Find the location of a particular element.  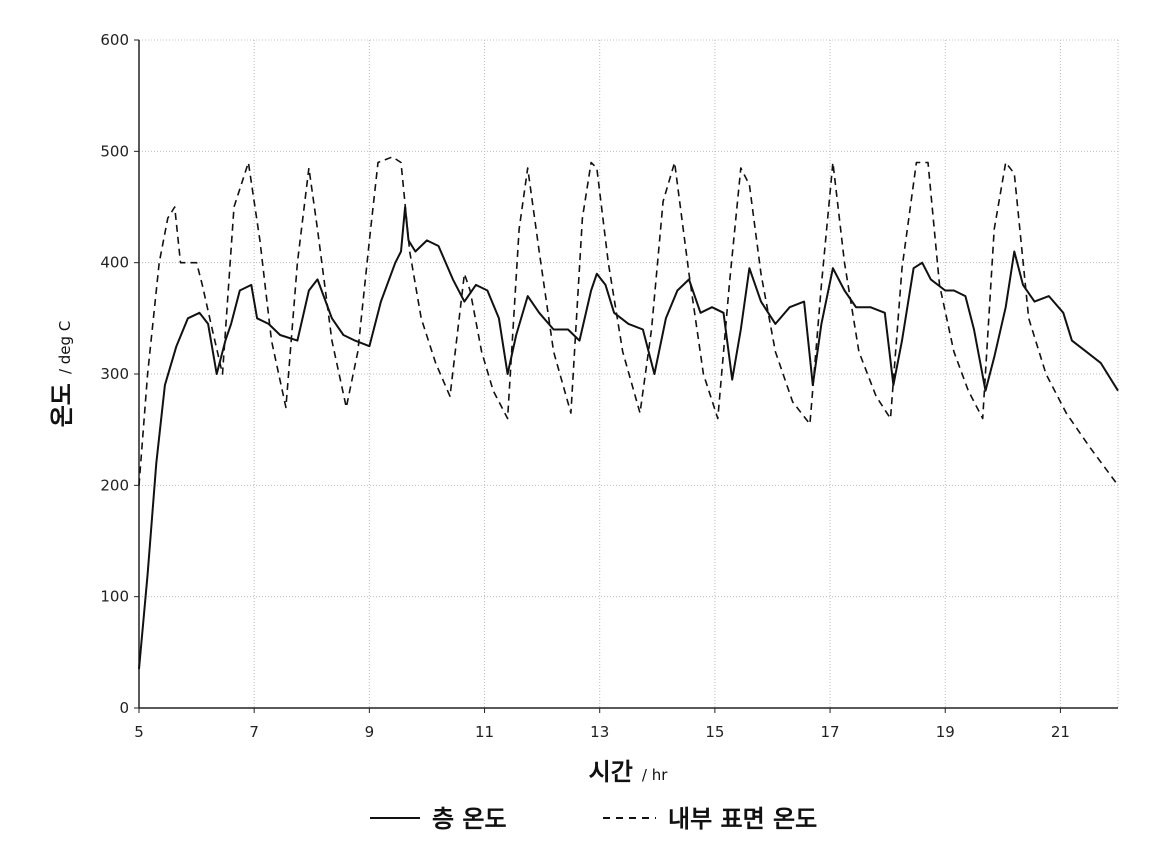

x-tick-label: 9 is located at coordinates (370, 732).